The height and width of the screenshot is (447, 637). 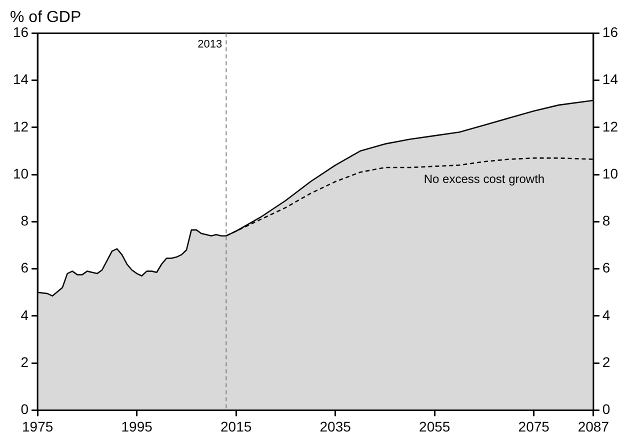 What do you see at coordinates (20, 32) in the screenshot?
I see `y-tick-label: 16` at bounding box center [20, 32].